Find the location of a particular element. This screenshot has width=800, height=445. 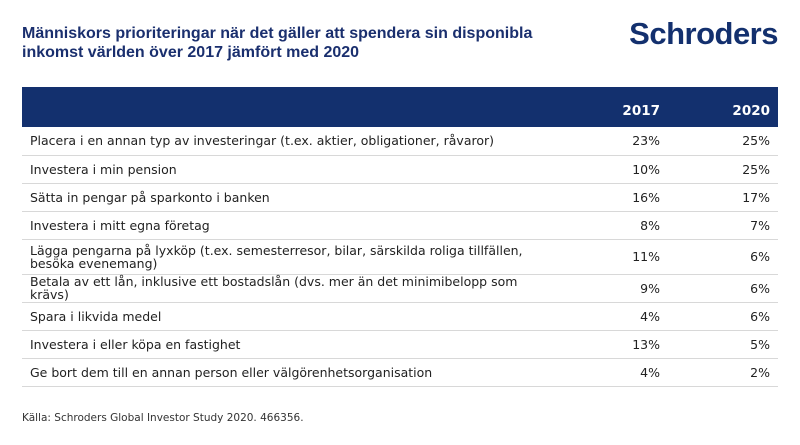

table-row: Spara i likvida medel 4% 6% is located at coordinates (400, 316).